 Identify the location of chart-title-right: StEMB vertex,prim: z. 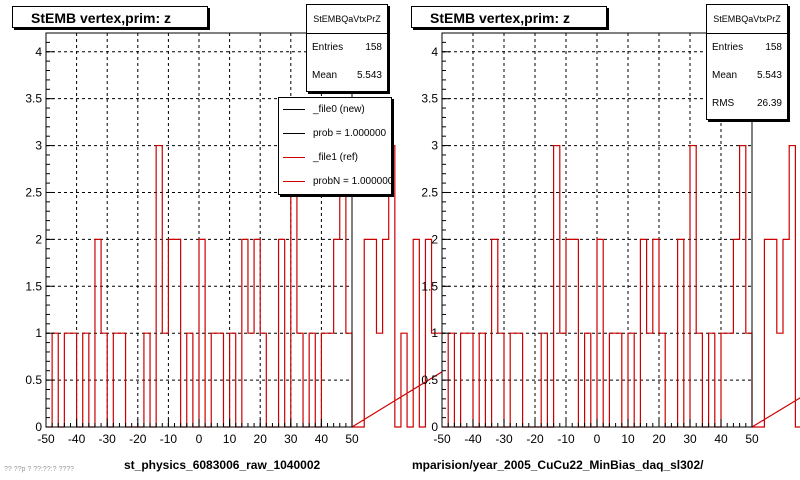
(509, 17).